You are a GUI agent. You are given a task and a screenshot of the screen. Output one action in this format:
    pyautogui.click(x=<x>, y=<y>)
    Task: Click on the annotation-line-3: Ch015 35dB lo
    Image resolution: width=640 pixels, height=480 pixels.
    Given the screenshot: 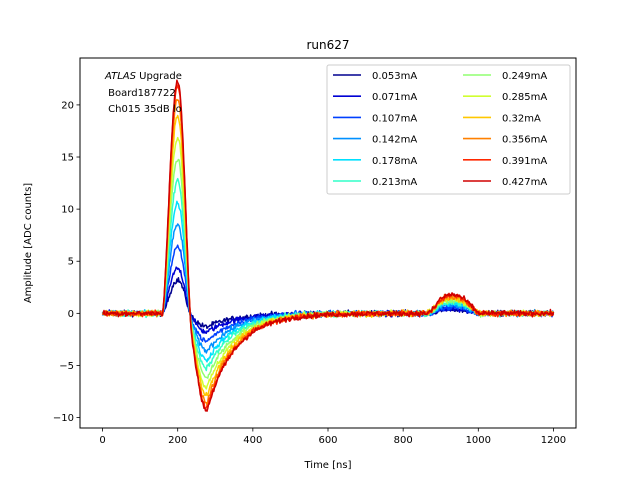 What is the action you would take?
    pyautogui.click(x=143, y=109)
    